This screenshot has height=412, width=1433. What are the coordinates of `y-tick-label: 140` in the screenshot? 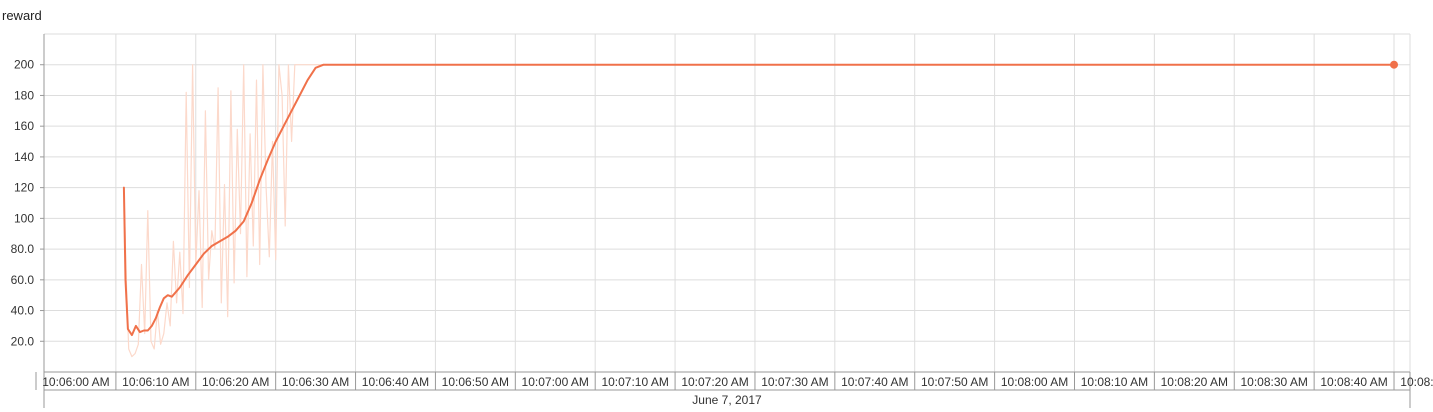 It's located at (24, 157).